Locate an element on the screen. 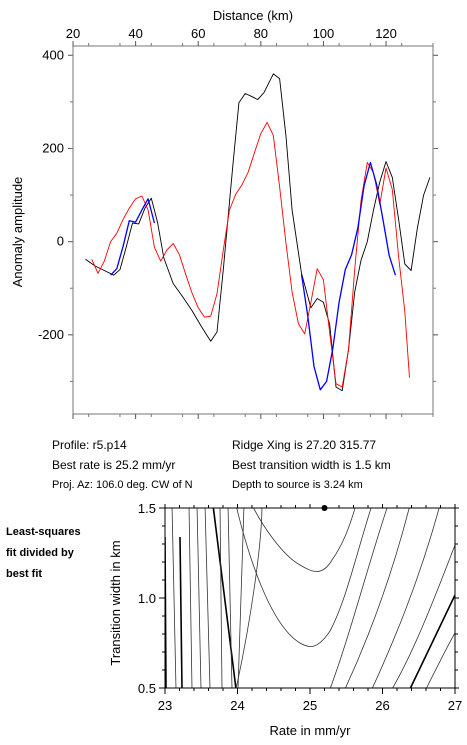 The height and width of the screenshot is (745, 467). side-note-line-3: best fit is located at coordinates (24, 574).